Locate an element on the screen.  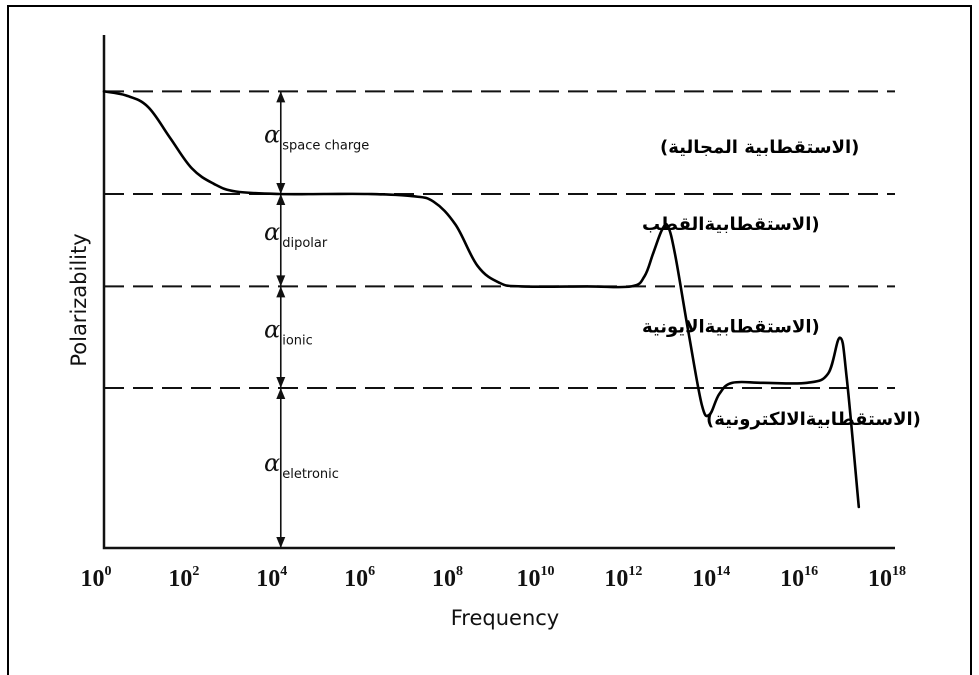
region-symbol-3: α eletronic is located at coordinates (301, 465).